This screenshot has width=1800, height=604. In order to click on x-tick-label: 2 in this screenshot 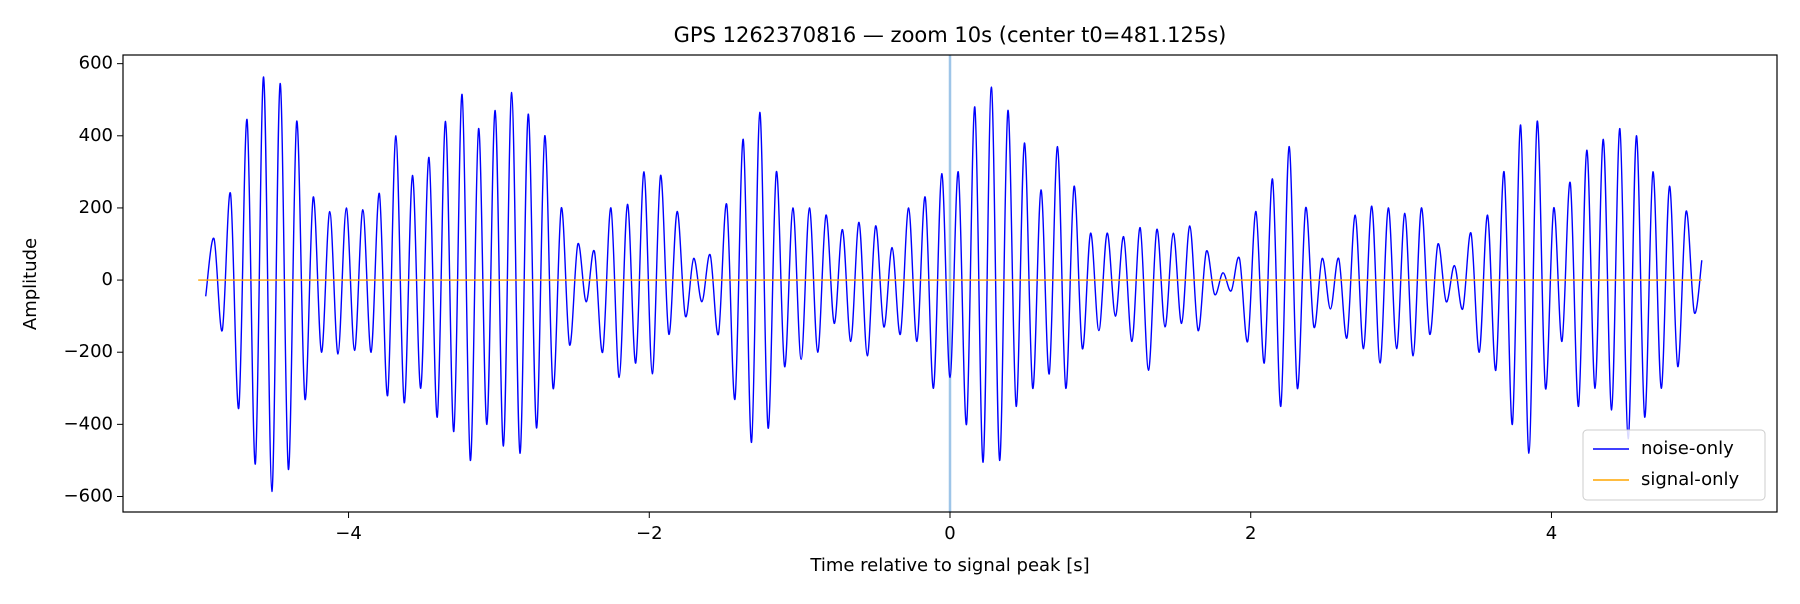, I will do `click(1250, 533)`.